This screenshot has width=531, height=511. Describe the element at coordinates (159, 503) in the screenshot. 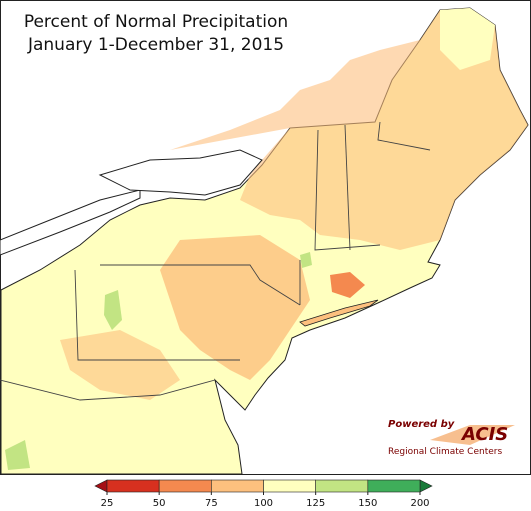

I see `legend-tick-label: 50` at that location.